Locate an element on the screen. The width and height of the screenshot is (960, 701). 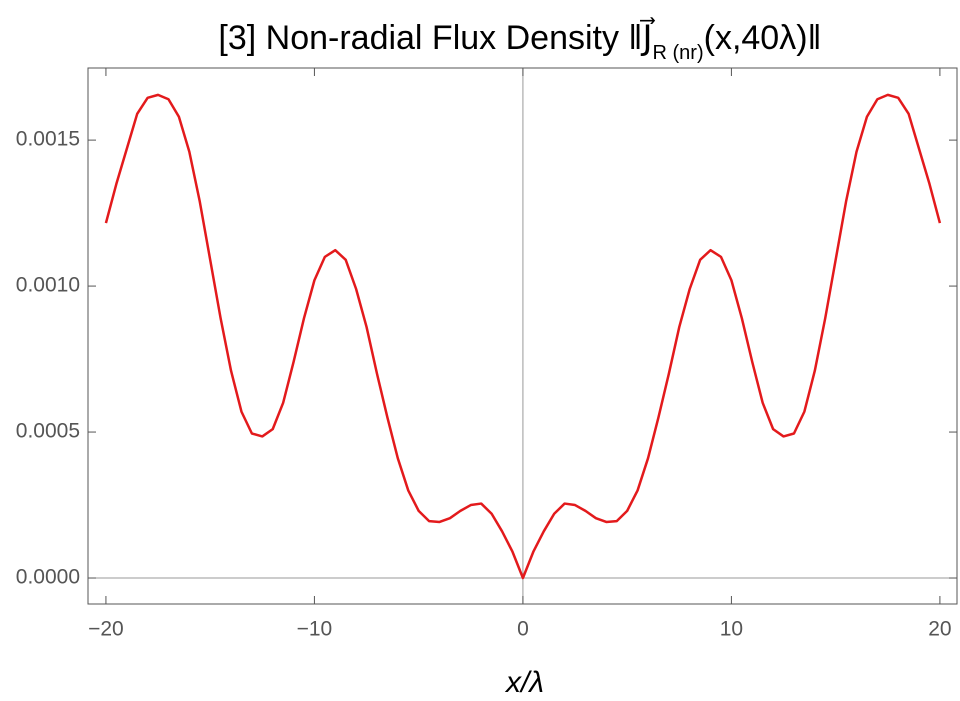
chart-title-subscript: R (nr) is located at coordinates (678, 53).